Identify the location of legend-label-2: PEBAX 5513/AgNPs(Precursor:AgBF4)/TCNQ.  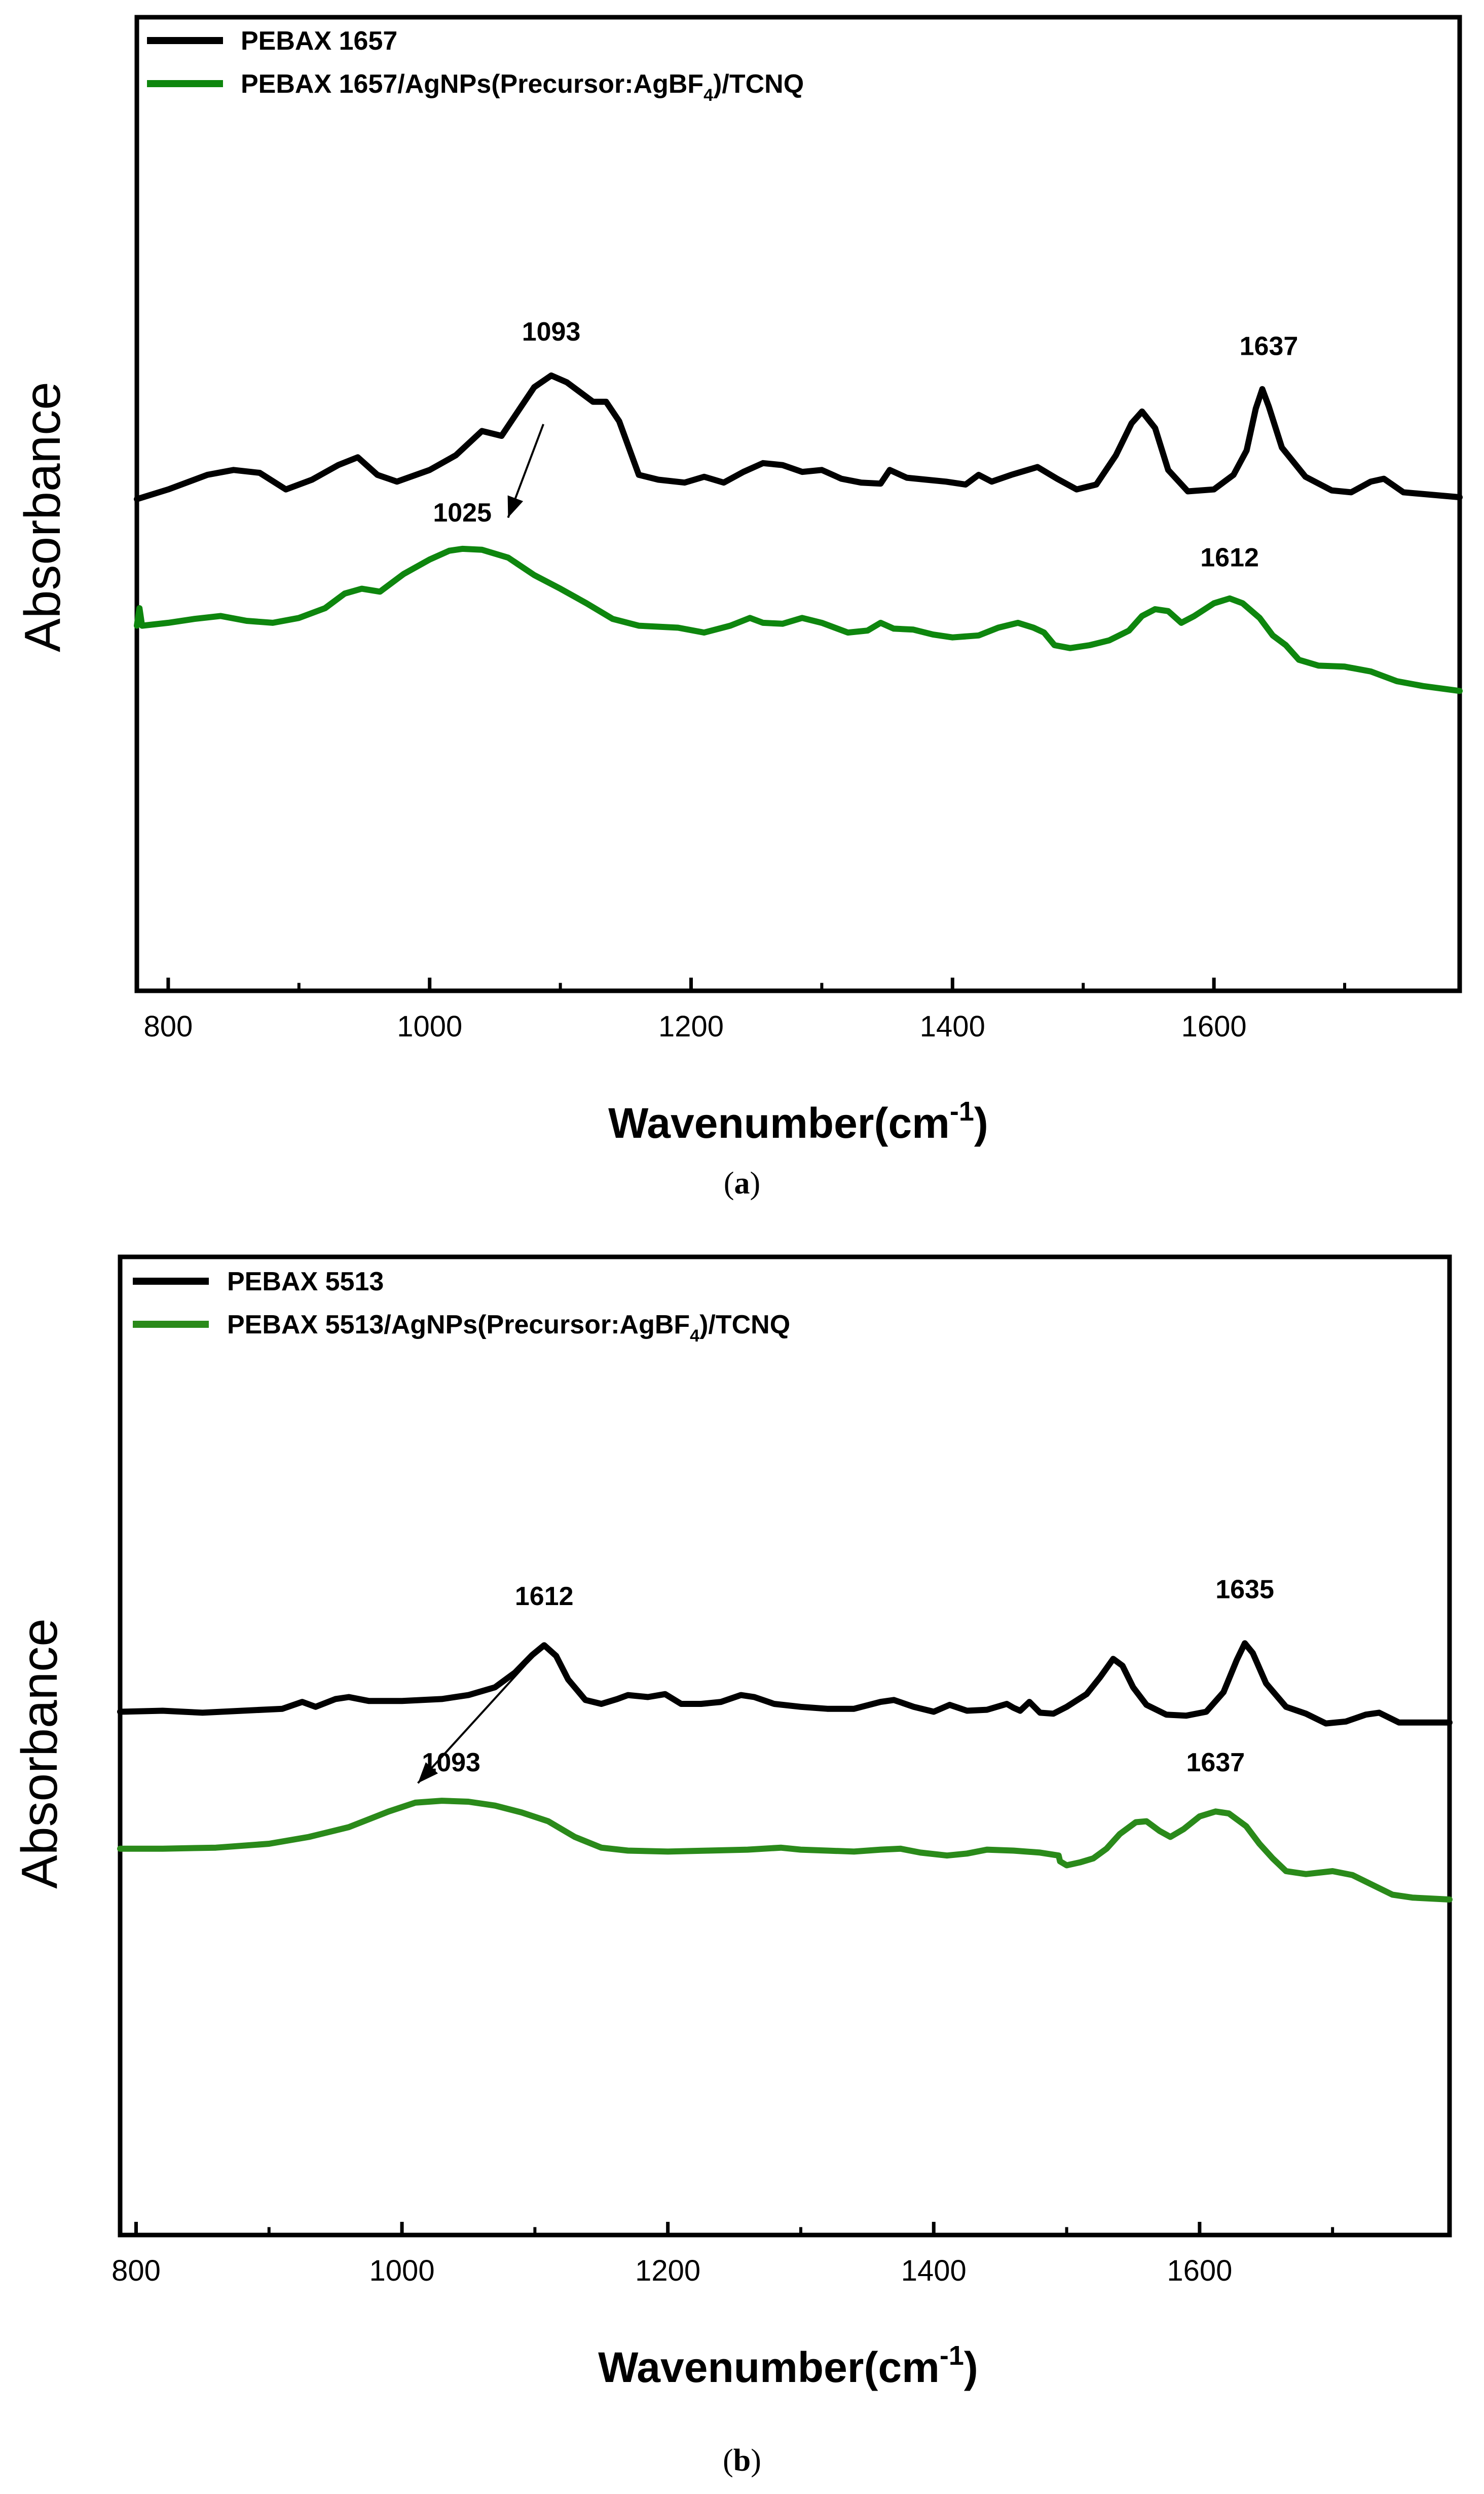
(508, 1328).